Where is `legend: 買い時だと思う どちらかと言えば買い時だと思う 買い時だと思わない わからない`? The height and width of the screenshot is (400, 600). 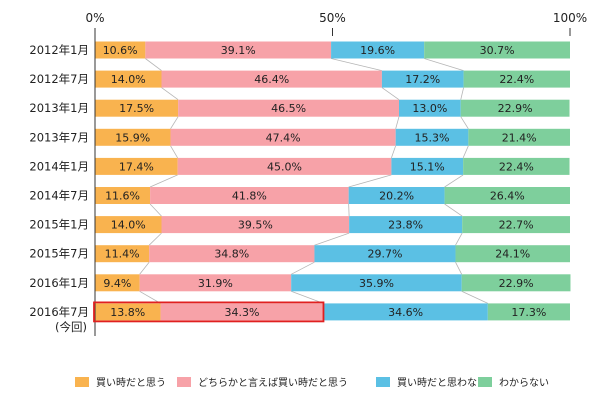
legend: 買い時だと思う どちらかと言えば買い時だと思う 買い時だと思わない わからない is located at coordinates (312, 382).